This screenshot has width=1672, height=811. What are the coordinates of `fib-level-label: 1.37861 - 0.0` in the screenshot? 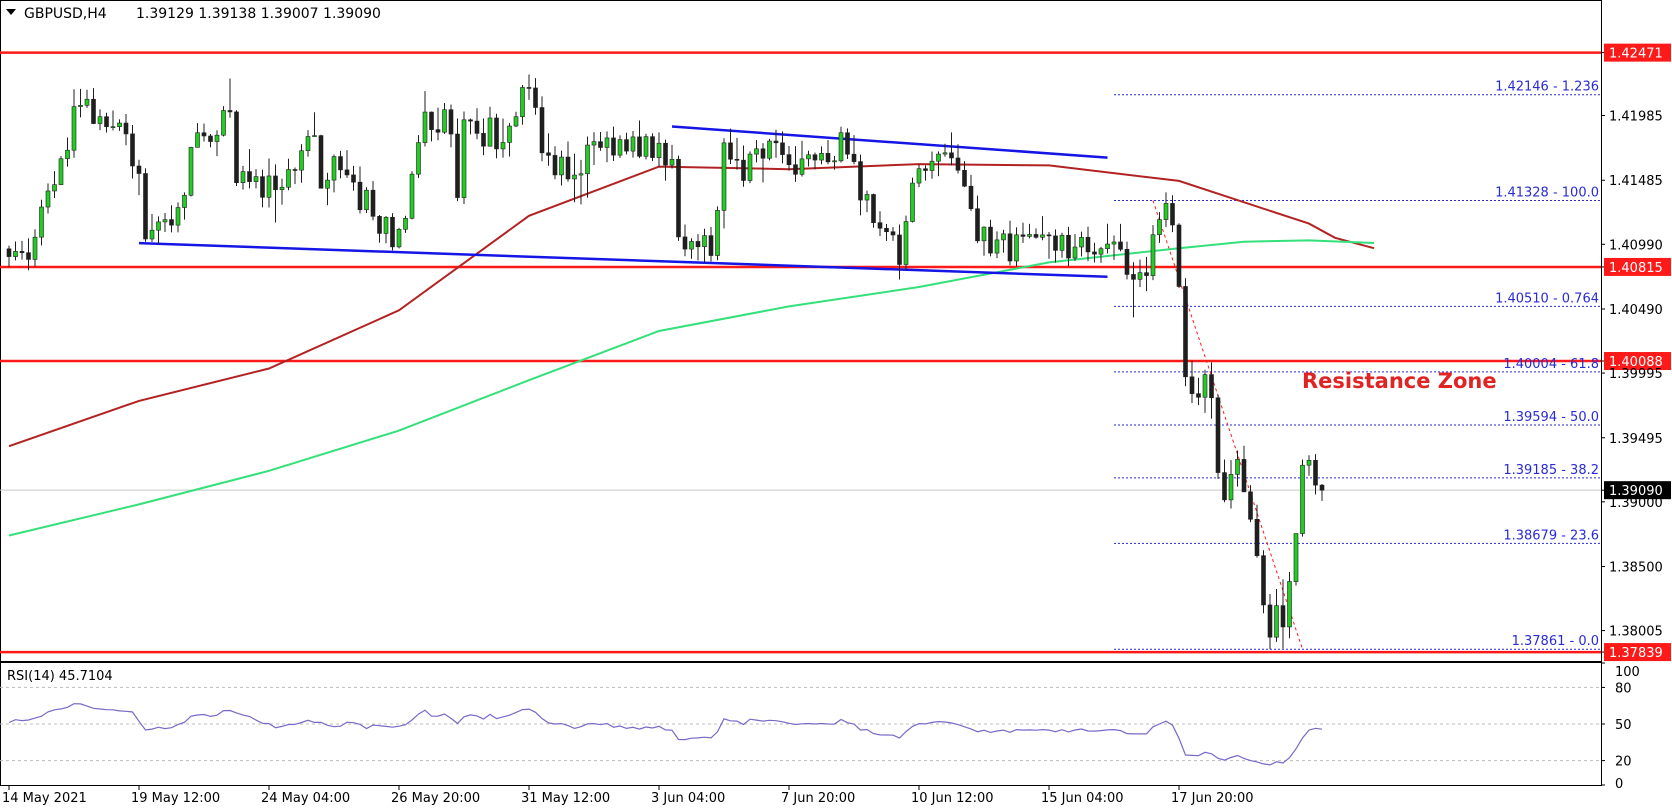 It's located at (1555, 641).